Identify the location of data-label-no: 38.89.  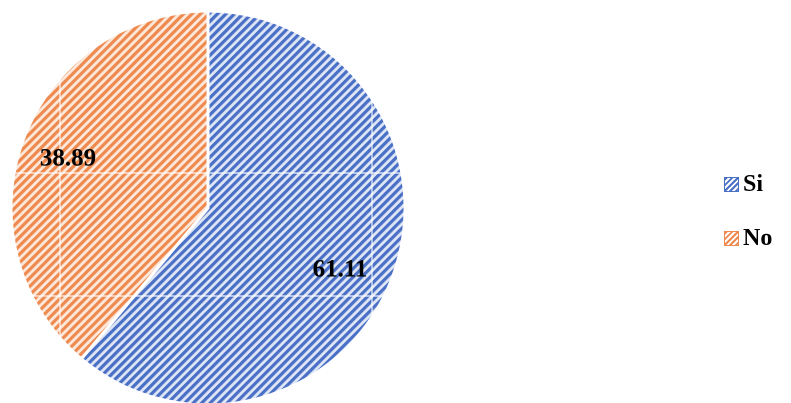
(68, 158).